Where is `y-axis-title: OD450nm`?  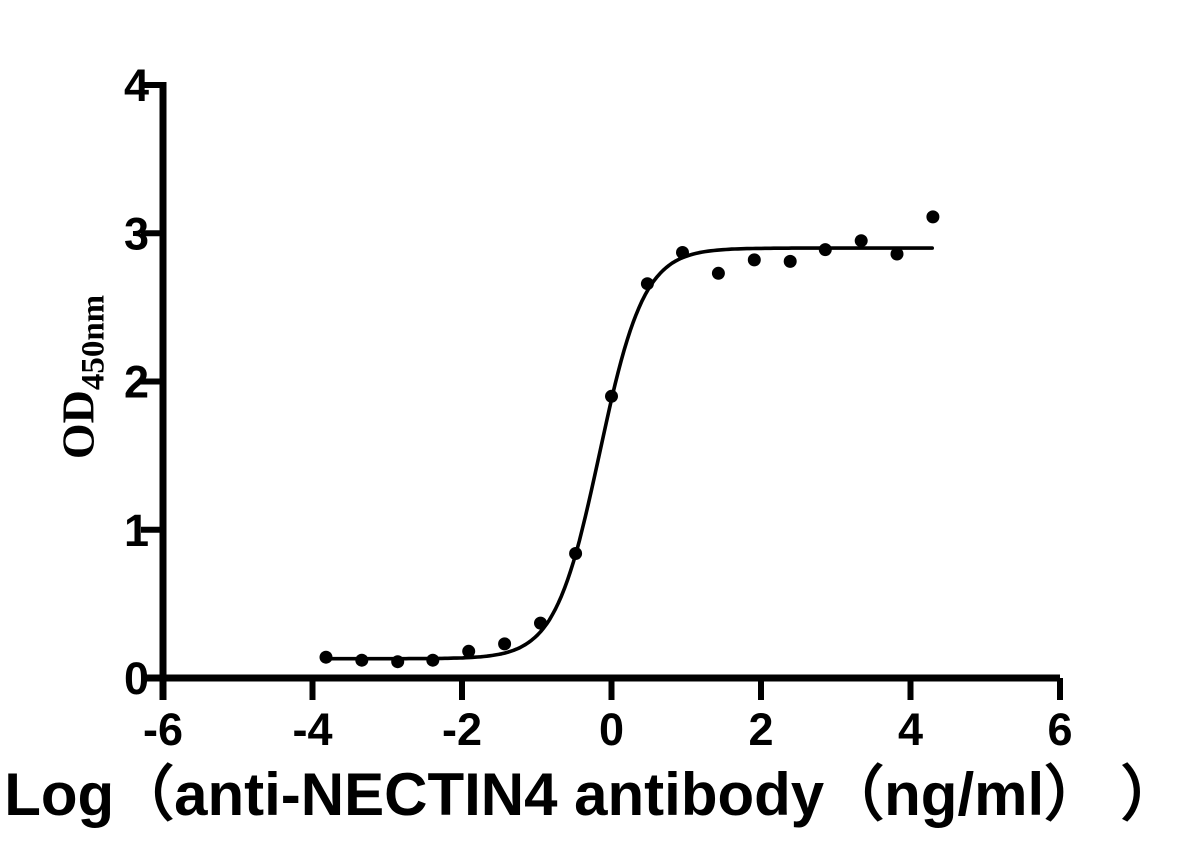 y-axis-title: OD450nm is located at coordinates (82, 377).